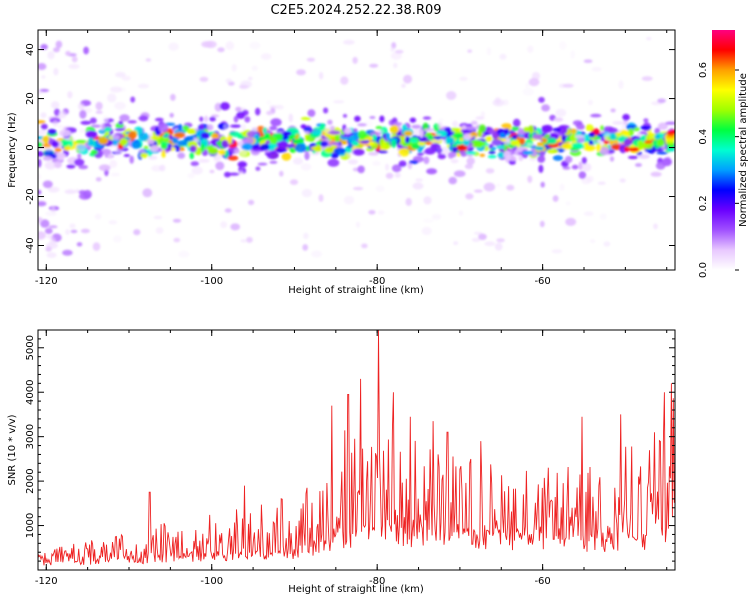 This screenshot has height=600, width=750. I want to click on colorbar-tick-label: 0.0, so click(703, 270).